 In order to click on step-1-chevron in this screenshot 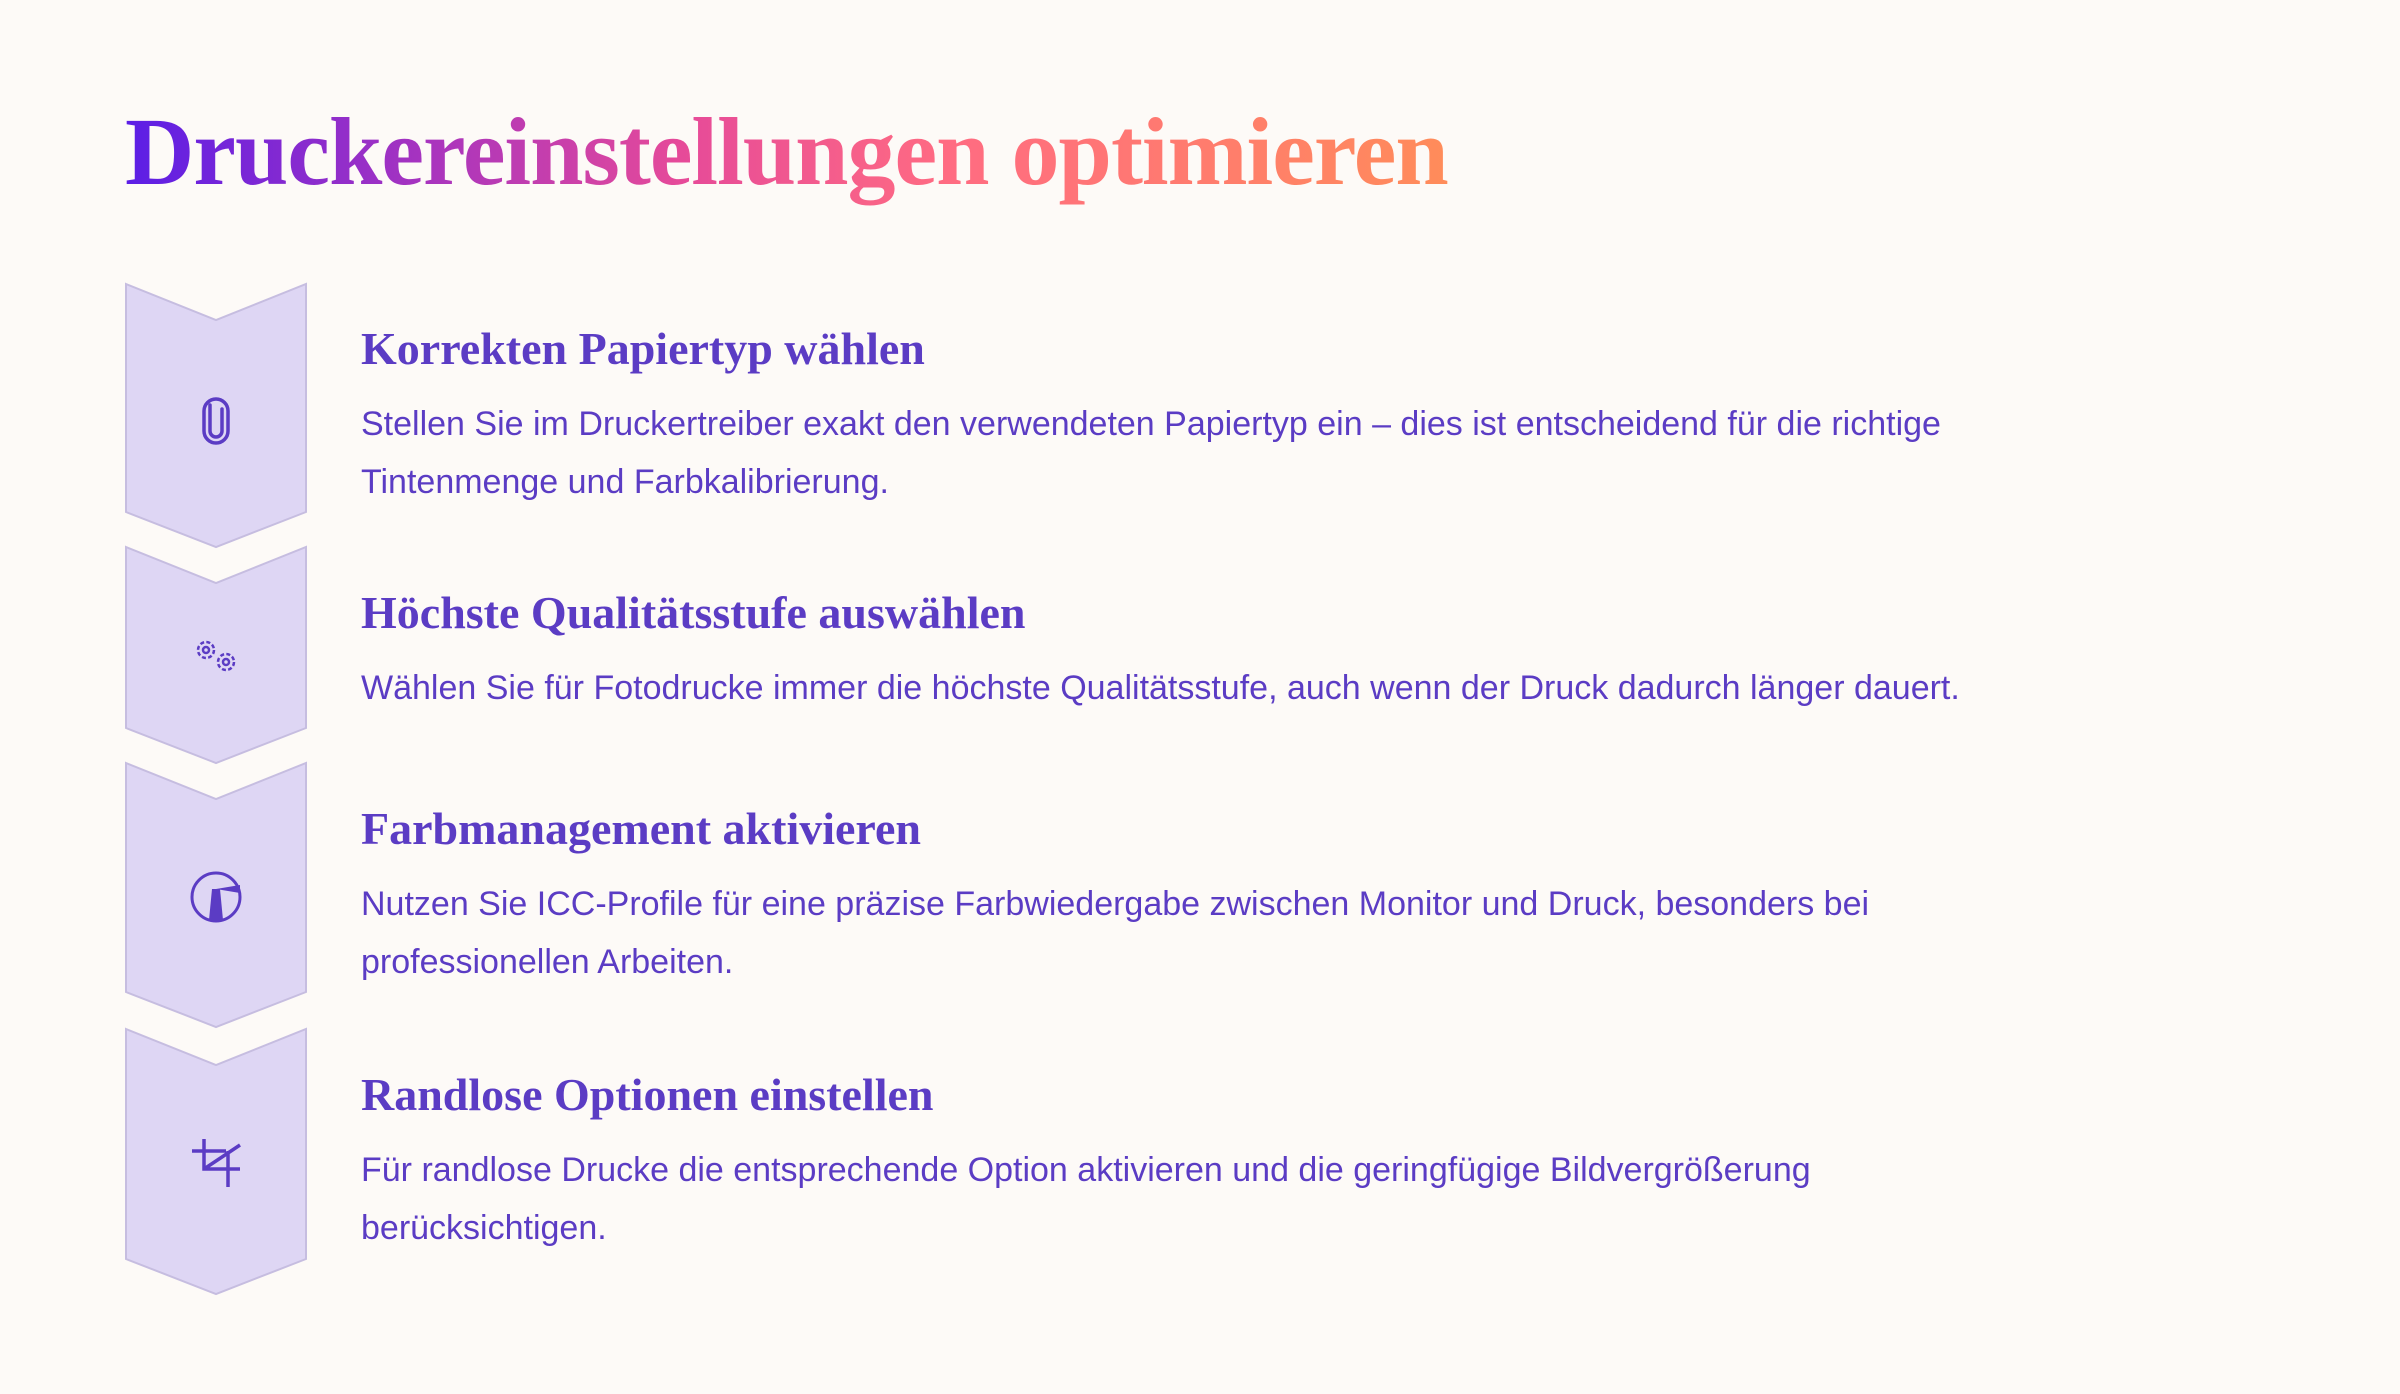, I will do `click(216, 415)`.